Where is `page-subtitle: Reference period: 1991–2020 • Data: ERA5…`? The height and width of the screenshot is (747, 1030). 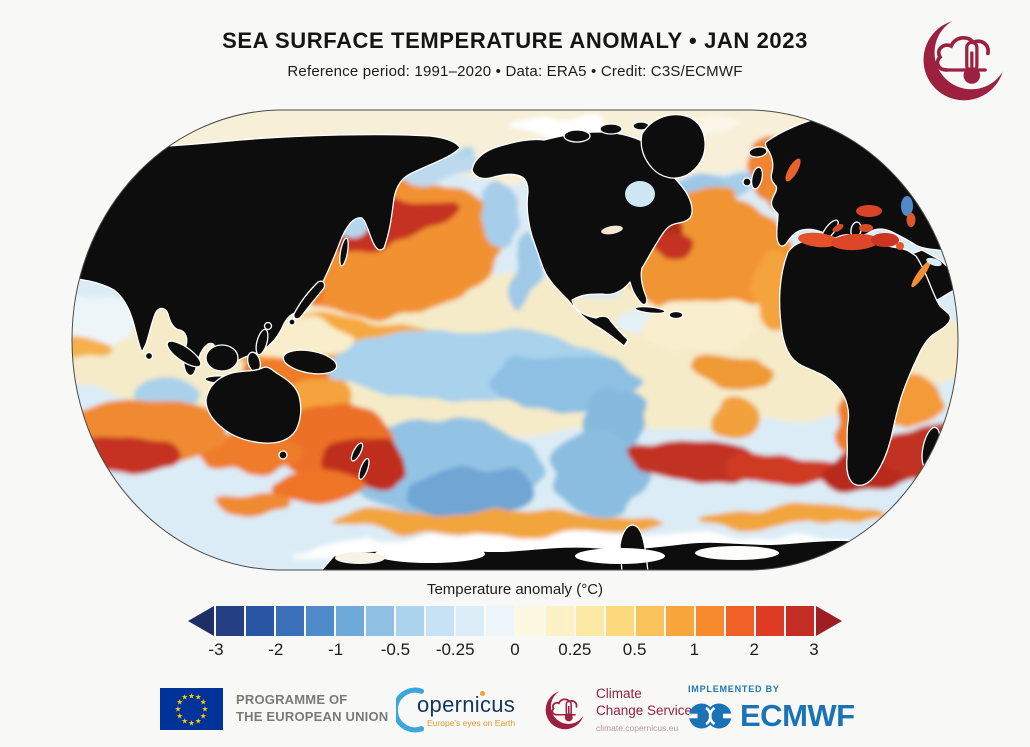
page-subtitle: Reference period: 1991–2020 • Data: ERA5… is located at coordinates (515, 71).